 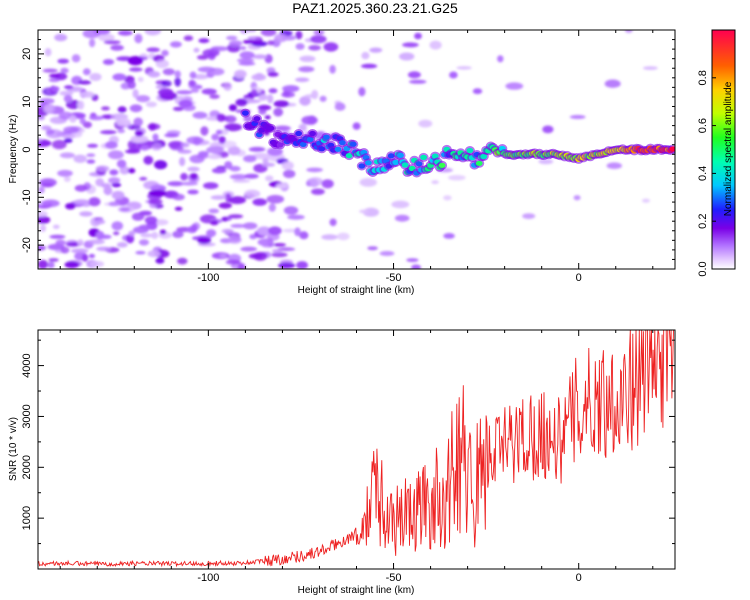 I want to click on x-tick-label: 0, so click(x=579, y=578).